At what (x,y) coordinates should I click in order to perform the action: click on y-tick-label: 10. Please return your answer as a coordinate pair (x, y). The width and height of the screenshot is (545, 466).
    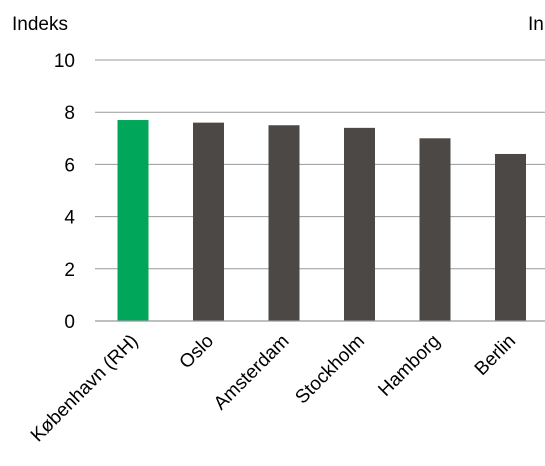
    Looking at the image, I should click on (64, 61).